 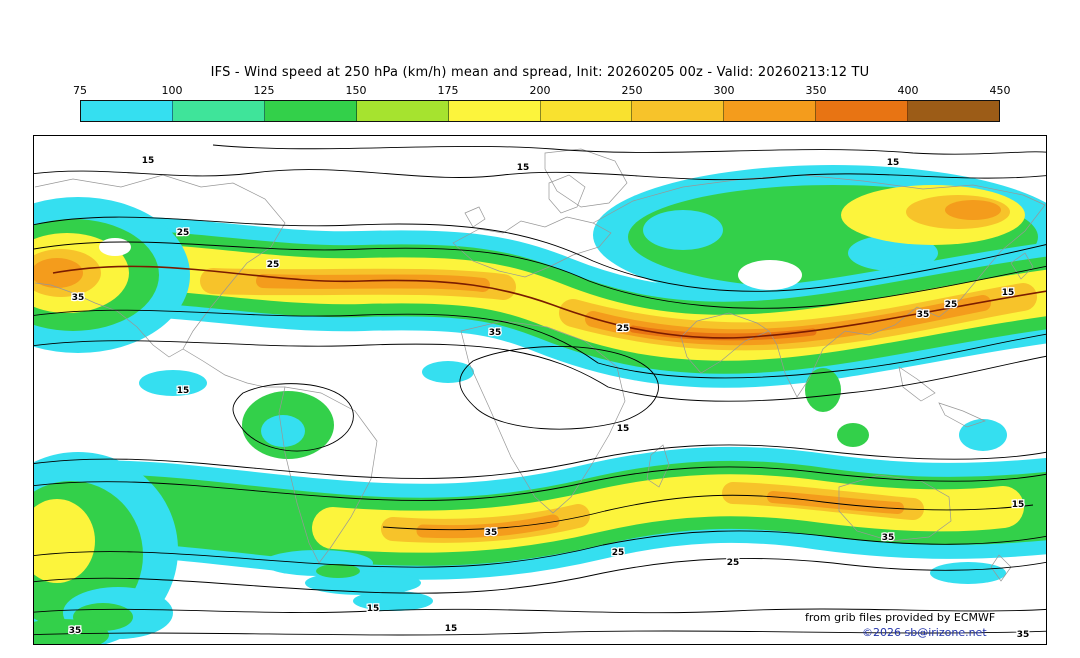 I want to click on jet-axis-line, so click(x=549, y=302).